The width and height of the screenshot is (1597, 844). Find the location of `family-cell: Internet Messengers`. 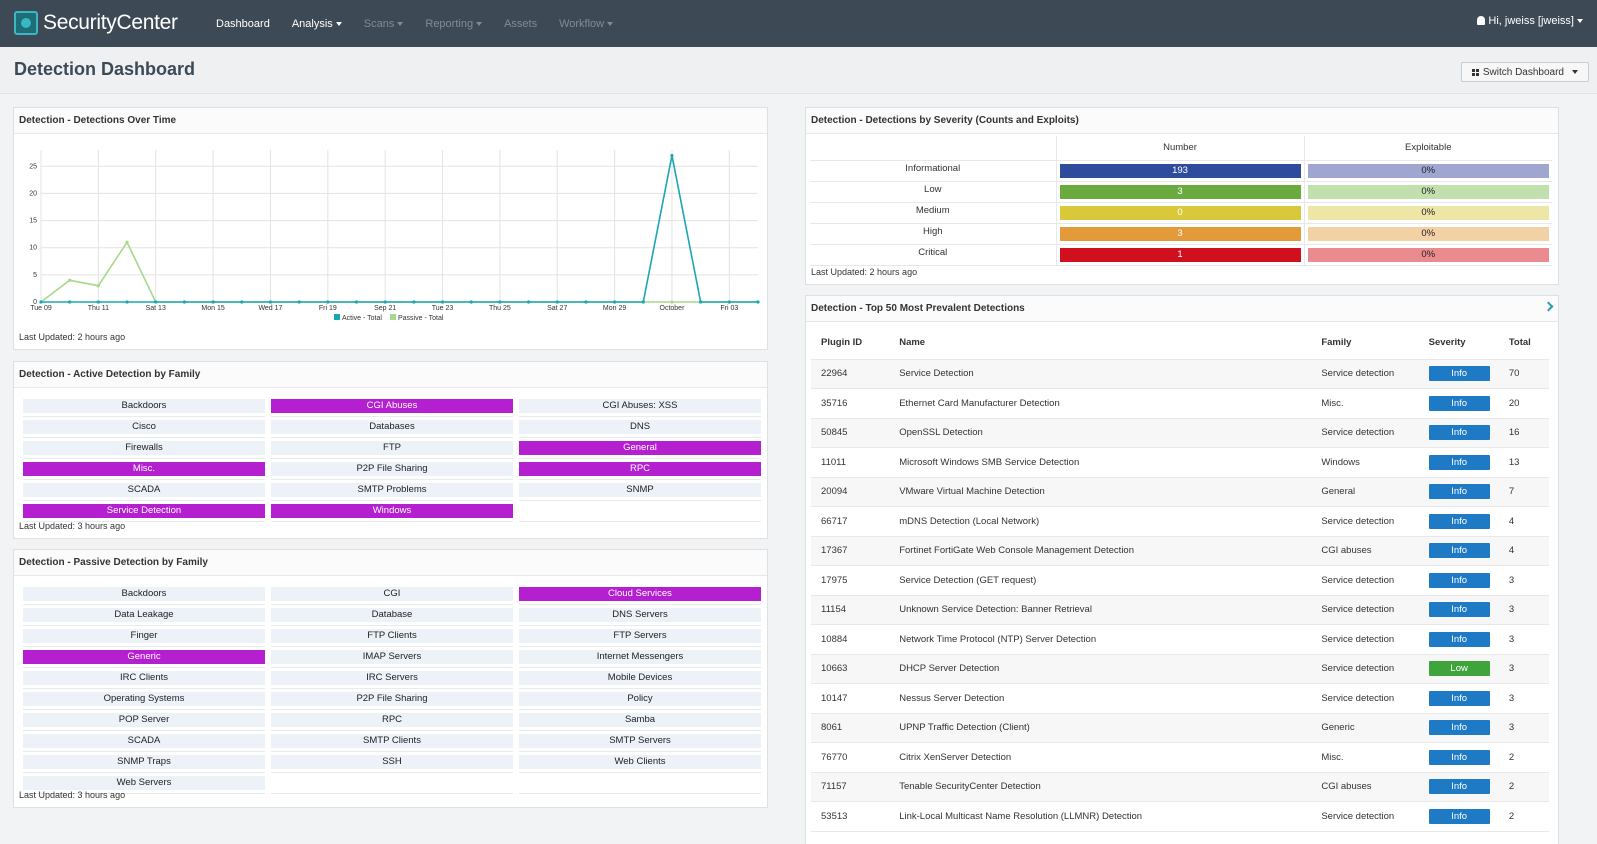

family-cell: Internet Messengers is located at coordinates (640, 657).